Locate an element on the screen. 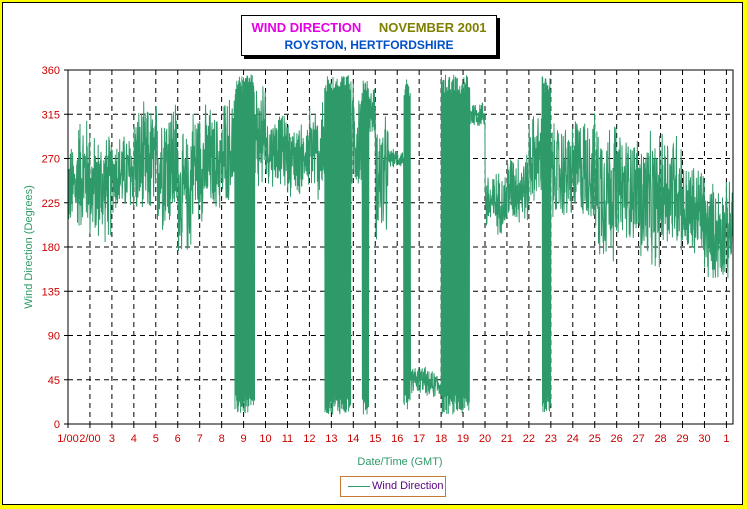  y-tick-label-225: 225 is located at coordinates (51, 204).